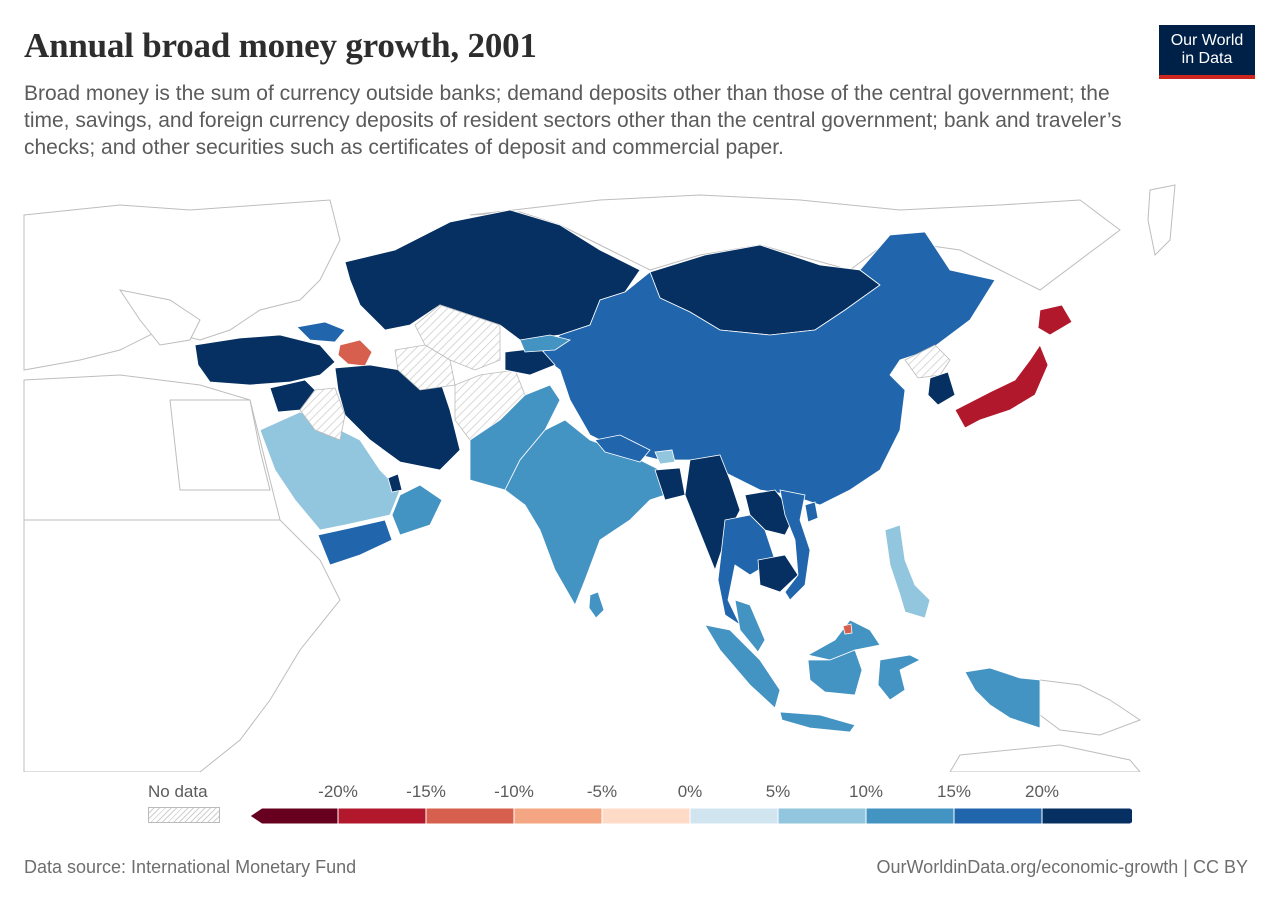 The height and width of the screenshot is (904, 1280). Describe the element at coordinates (742, 666) in the screenshot. I see `country-indonesia-sumatra` at that location.